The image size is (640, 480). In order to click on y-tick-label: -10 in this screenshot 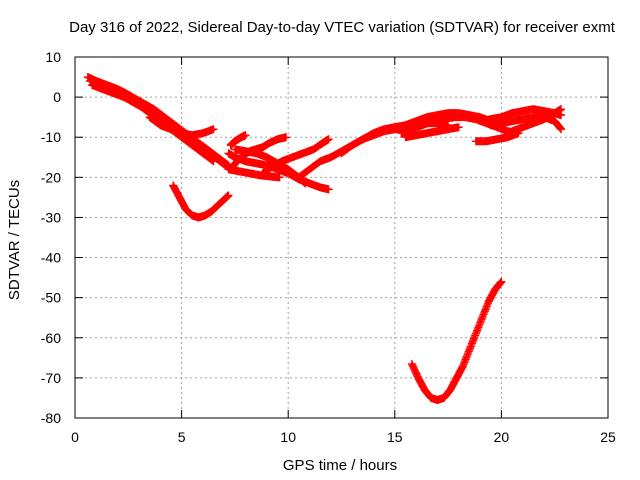, I will do `click(51, 137)`.